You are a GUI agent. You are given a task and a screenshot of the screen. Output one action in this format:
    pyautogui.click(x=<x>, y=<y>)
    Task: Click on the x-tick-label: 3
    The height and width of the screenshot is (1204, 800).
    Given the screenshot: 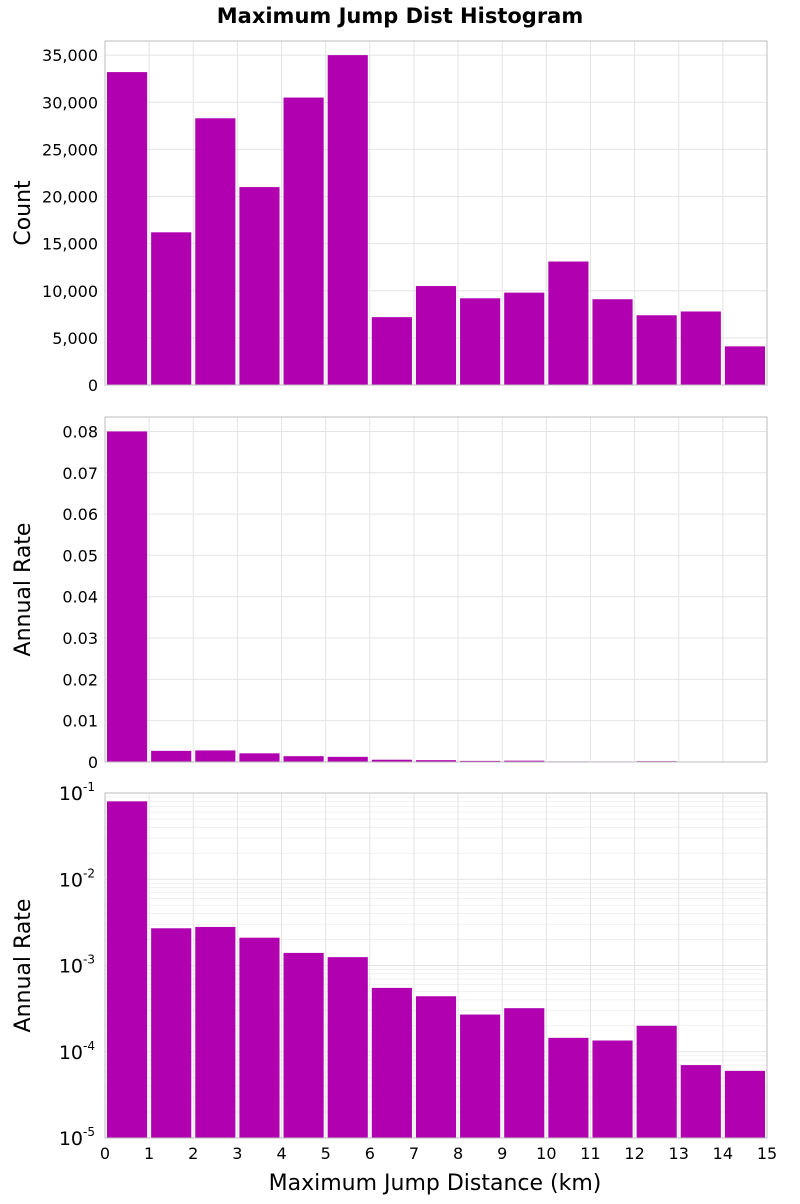 What is the action you would take?
    pyautogui.click(x=237, y=1153)
    